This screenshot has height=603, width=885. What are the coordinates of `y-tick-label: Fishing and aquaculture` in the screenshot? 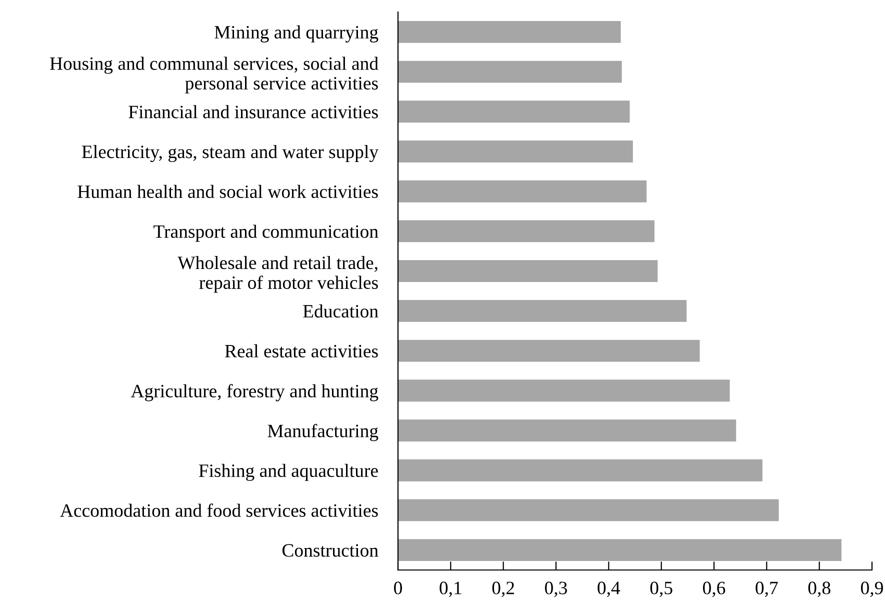 It's located at (288, 472).